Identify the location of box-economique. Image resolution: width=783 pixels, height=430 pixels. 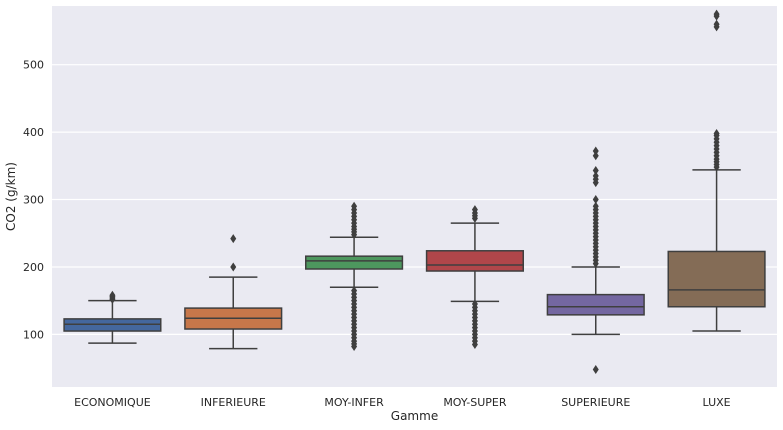
(112, 317).